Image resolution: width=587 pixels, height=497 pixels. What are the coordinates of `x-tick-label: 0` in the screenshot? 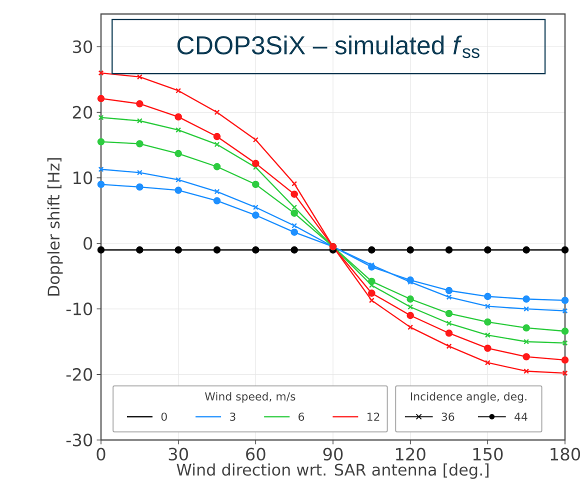 It's located at (101, 454).